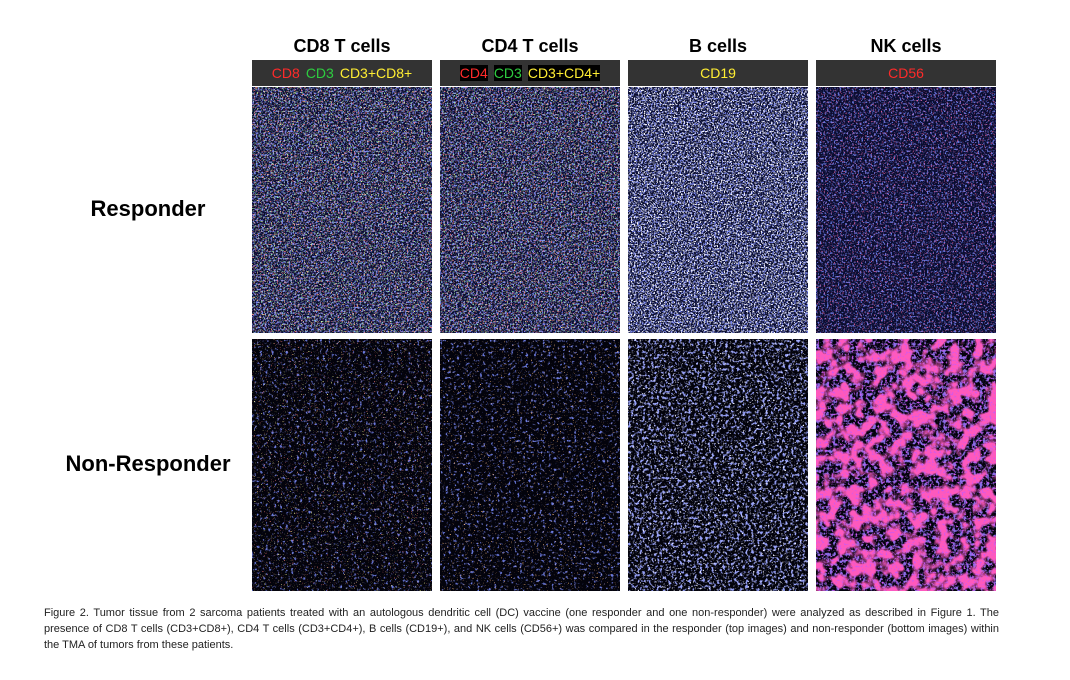 The width and height of the screenshot is (1070, 680). I want to click on marker-label: CD8, so click(285, 73).